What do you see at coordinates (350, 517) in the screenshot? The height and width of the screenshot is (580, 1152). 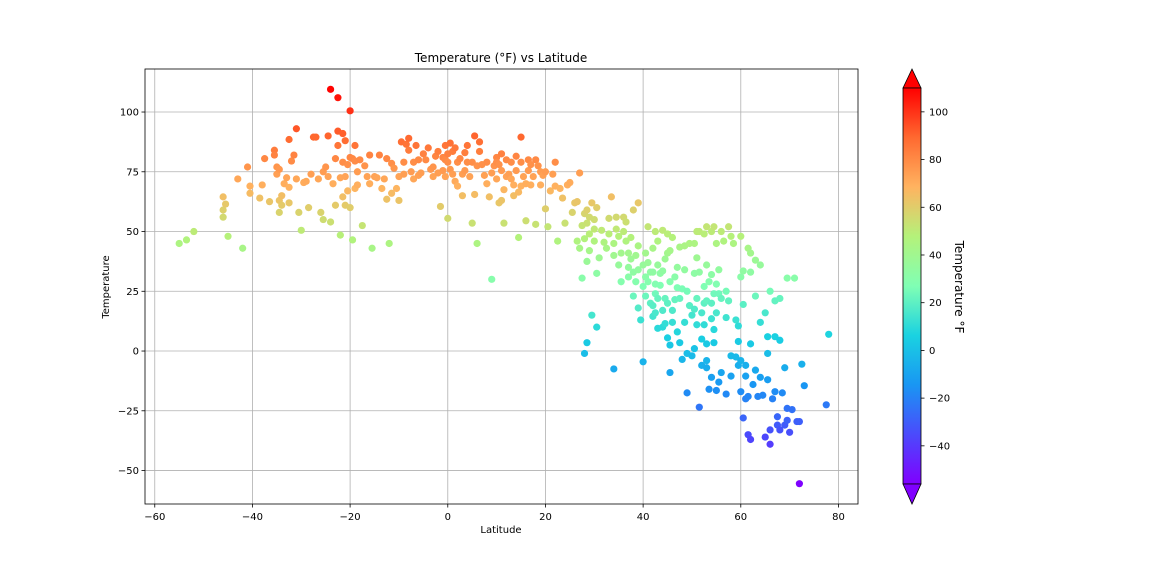 I see `x-tick-label: −20` at bounding box center [350, 517].